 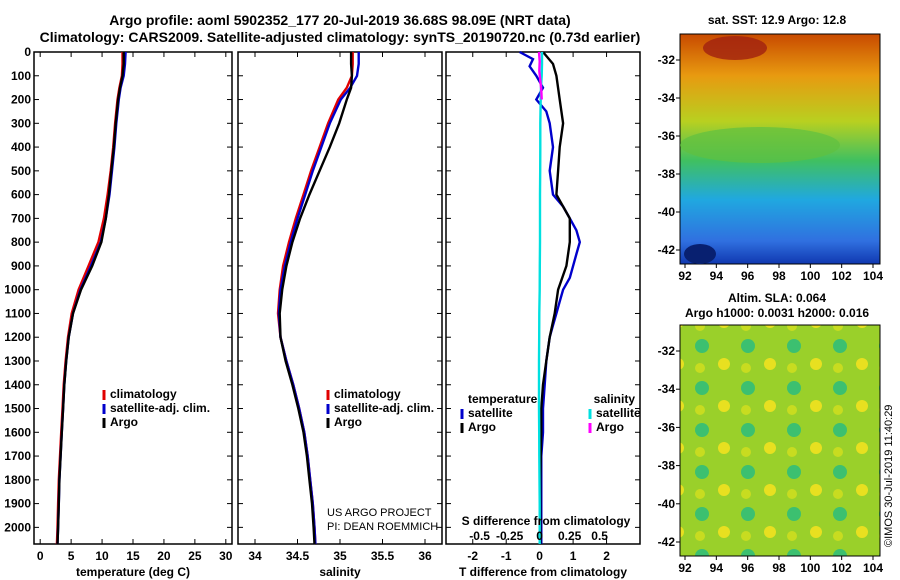 I want to click on s-diff-axis-label: S difference from climatology, so click(x=546, y=521).